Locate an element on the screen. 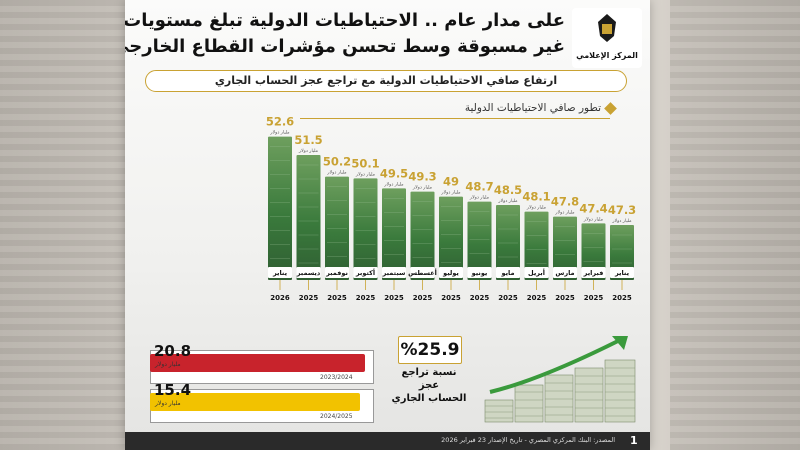 This screenshot has width=800, height=450. deficit-period-2023: 2023/2024 is located at coordinates (336, 377).